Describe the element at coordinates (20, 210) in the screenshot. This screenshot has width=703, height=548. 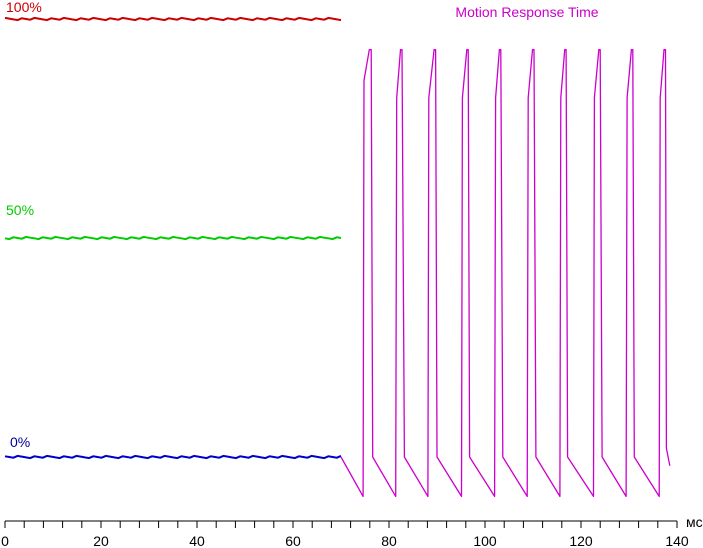
I see `level-label-50: 50%` at that location.